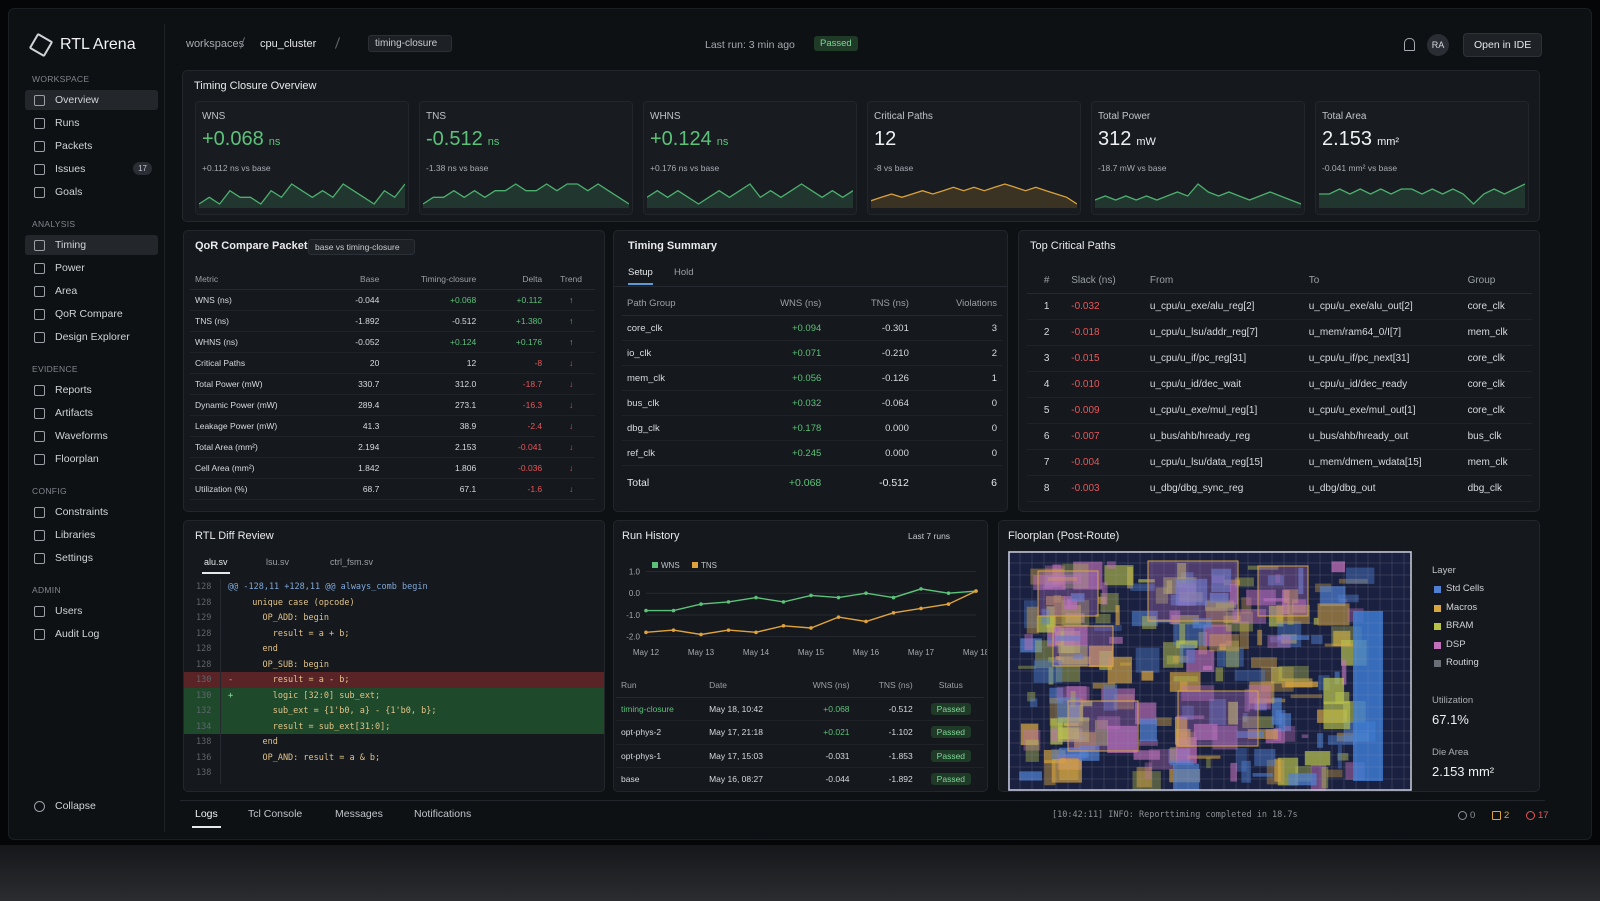 The width and height of the screenshot is (1600, 901). Describe the element at coordinates (91, 146) in the screenshot. I see `nav-item: Packets` at that location.